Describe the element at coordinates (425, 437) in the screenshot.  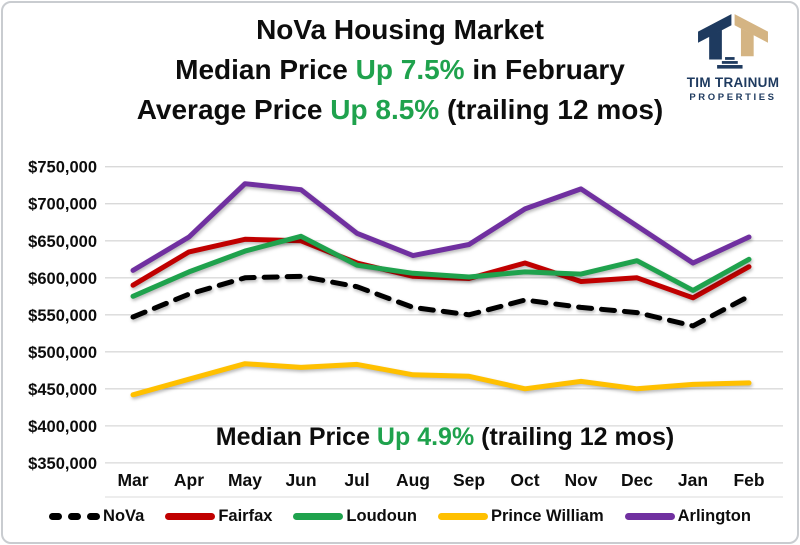
I see `annotation-highlight: Up 4.9%` at that location.